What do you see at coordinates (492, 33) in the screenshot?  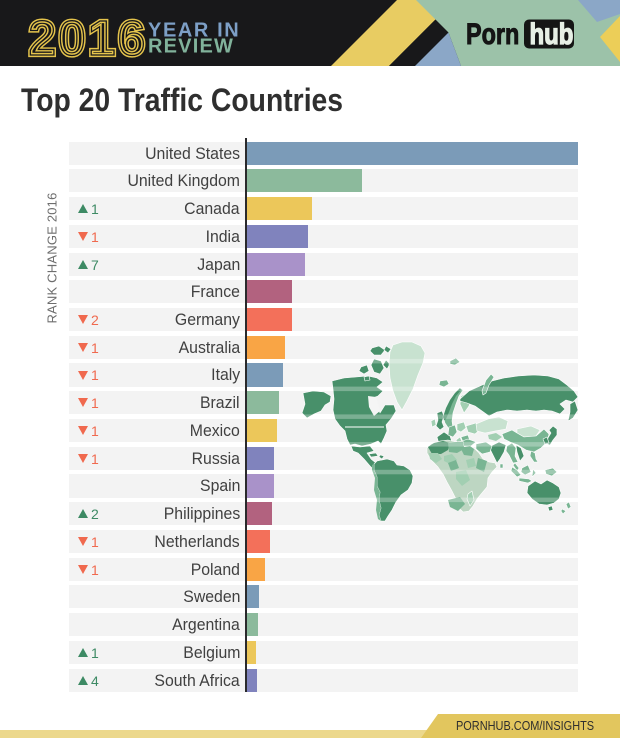 I see `svg-text: Porn` at bounding box center [492, 33].